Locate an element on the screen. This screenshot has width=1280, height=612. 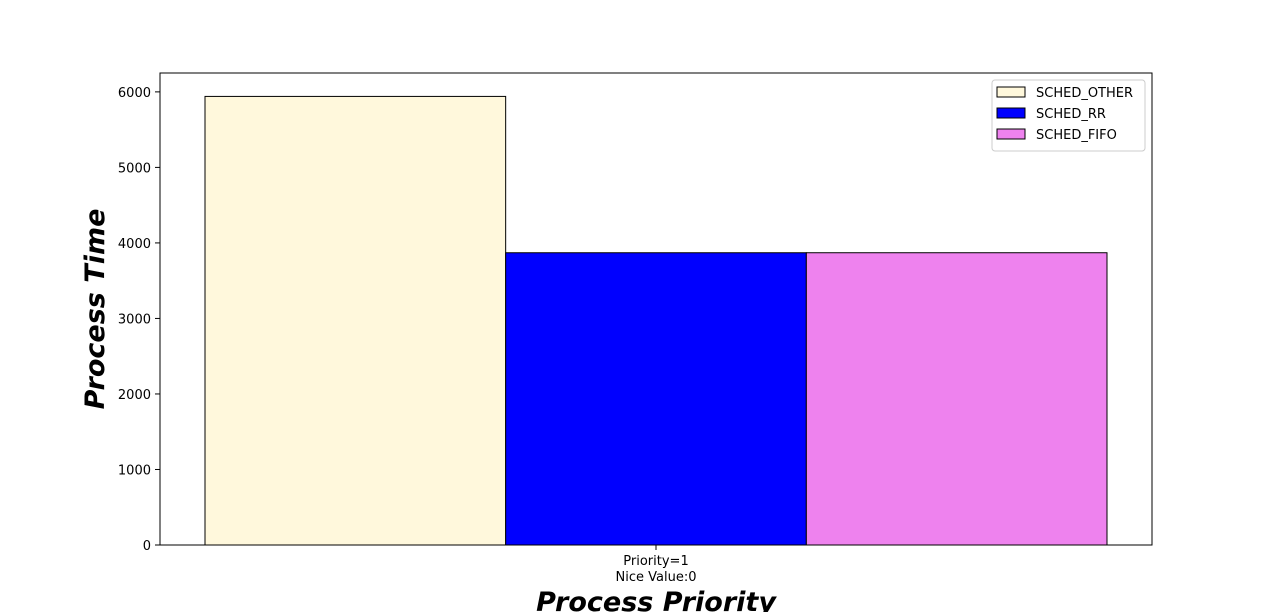
y-axis-title: Process Time is located at coordinates (95, 309).